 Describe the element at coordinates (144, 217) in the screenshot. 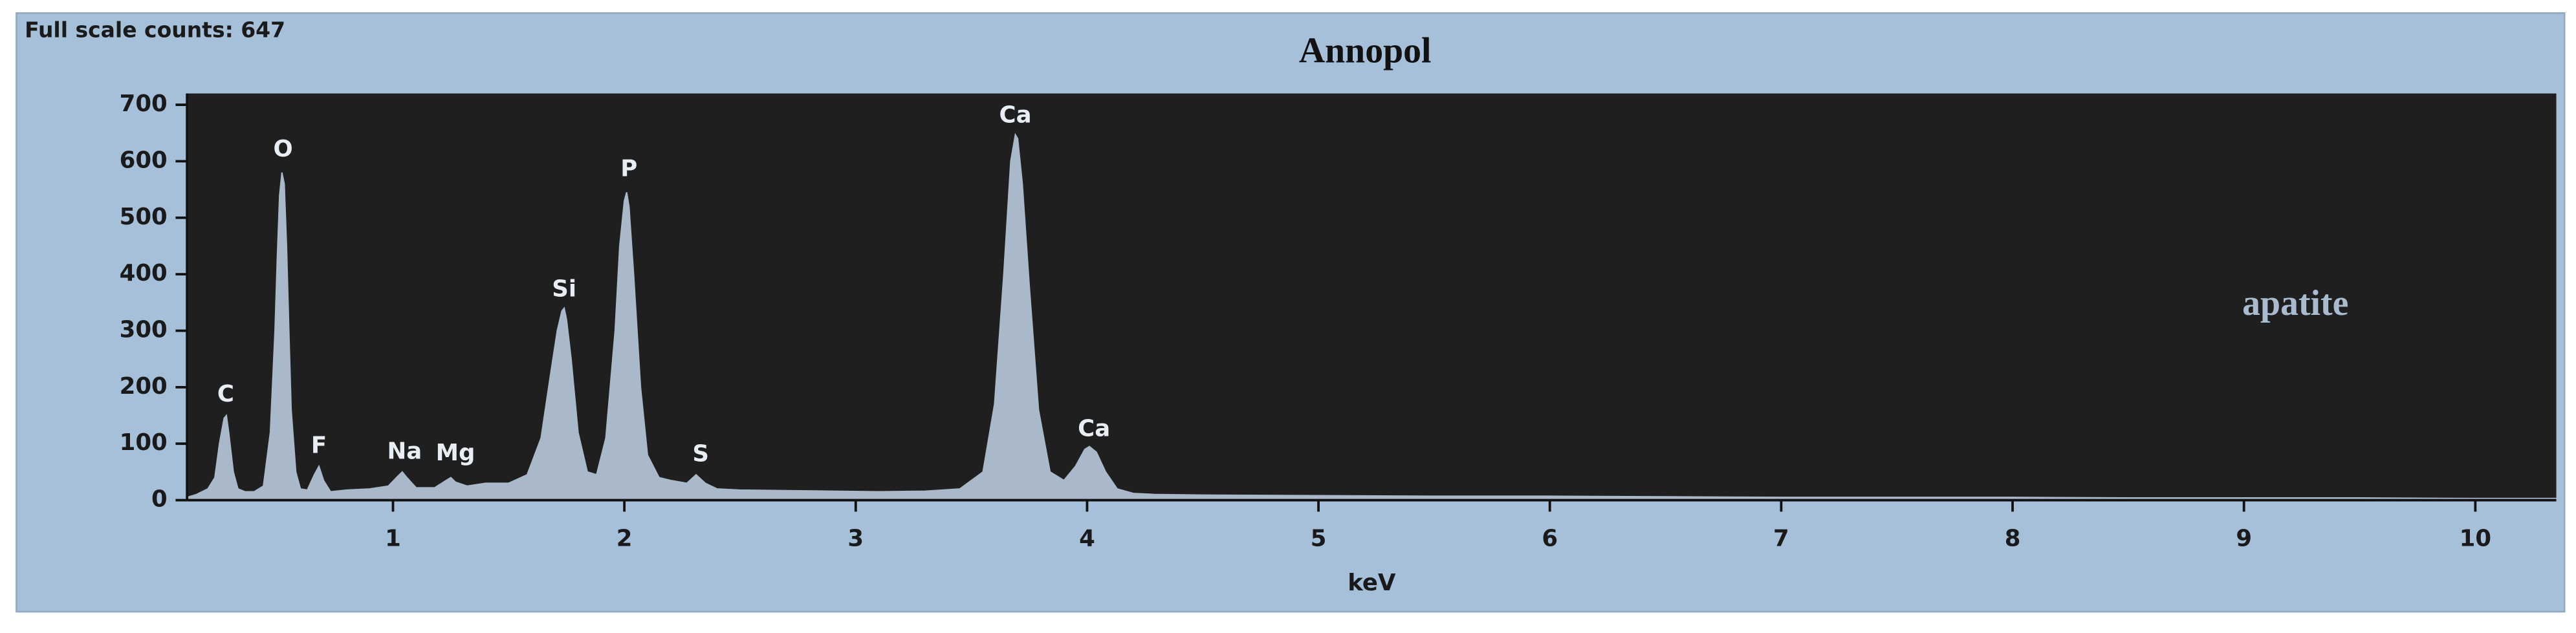

I see `y-tick-label: 500` at that location.